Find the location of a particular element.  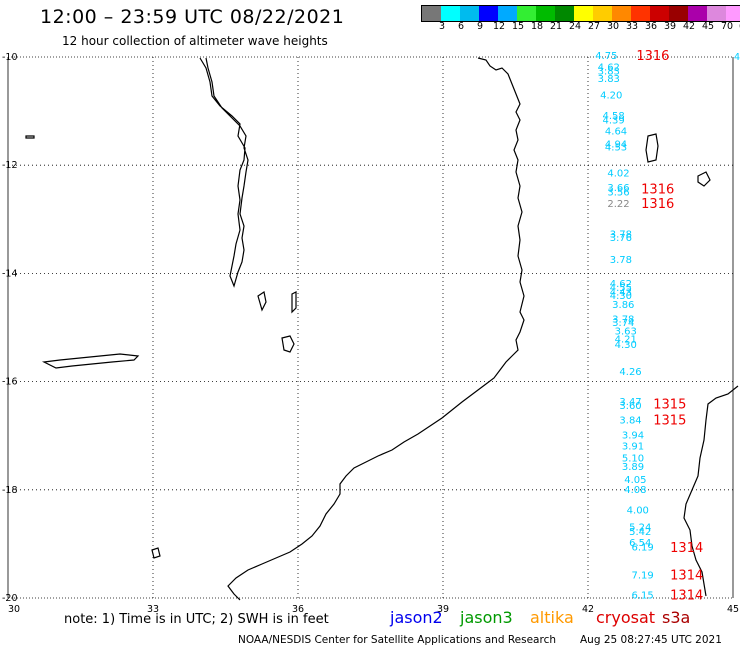

lon-tick-label: 36 is located at coordinates (298, 609).